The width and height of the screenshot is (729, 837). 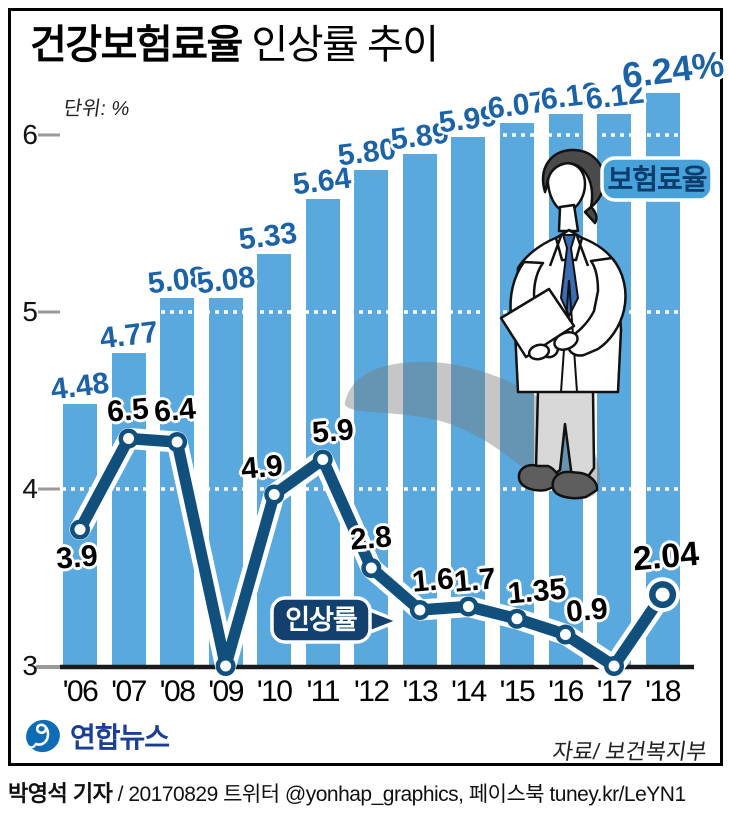 I want to click on rate-badge-box, so click(x=657, y=179).